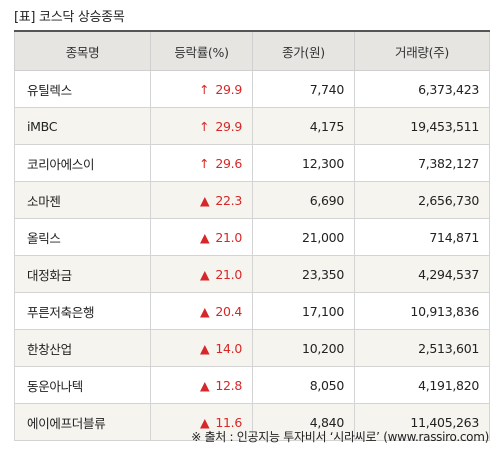  I want to click on trade-volume: 4,191,820, so click(422, 385).